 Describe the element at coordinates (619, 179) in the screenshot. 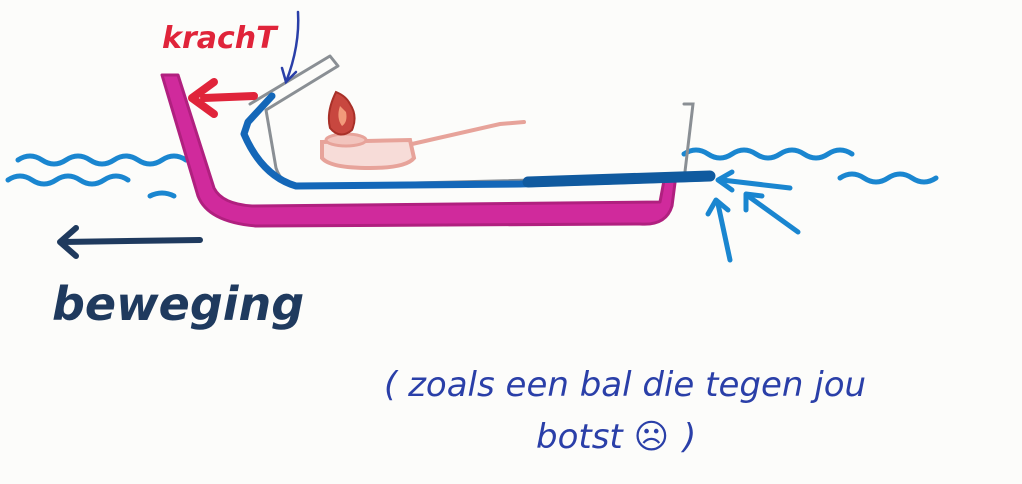

I see `pipe-exit` at that location.